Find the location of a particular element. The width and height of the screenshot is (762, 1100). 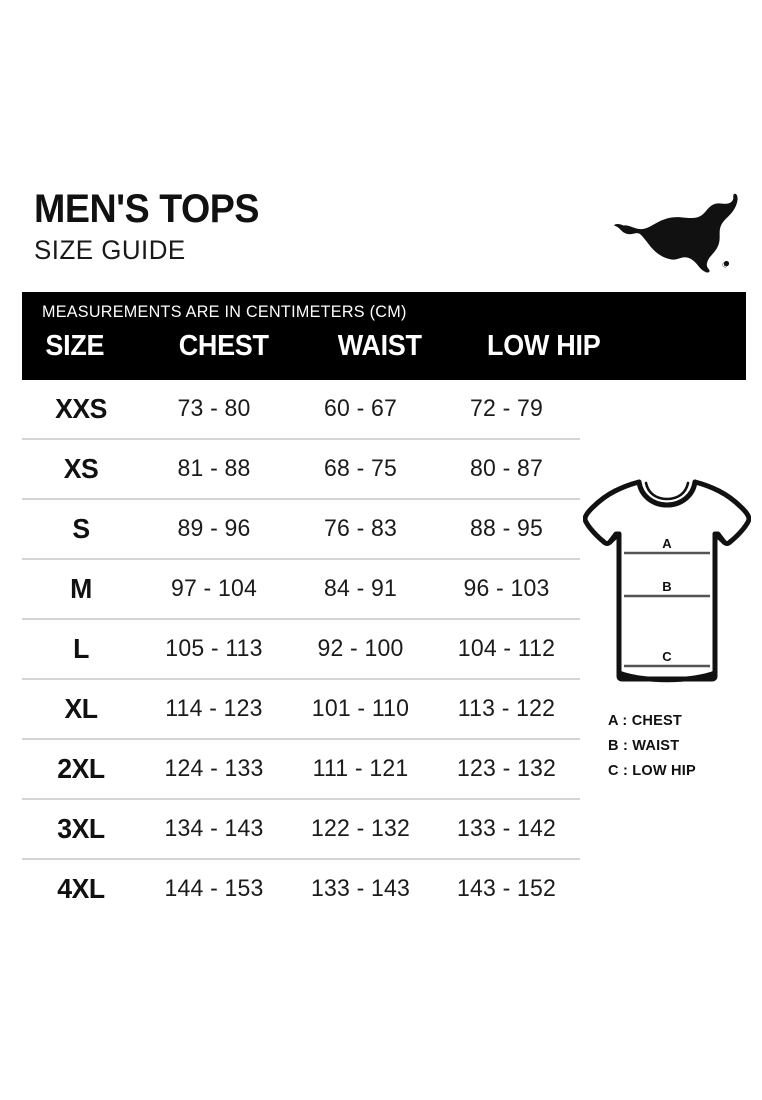

legend-key-a: A is located at coordinates (613, 720).